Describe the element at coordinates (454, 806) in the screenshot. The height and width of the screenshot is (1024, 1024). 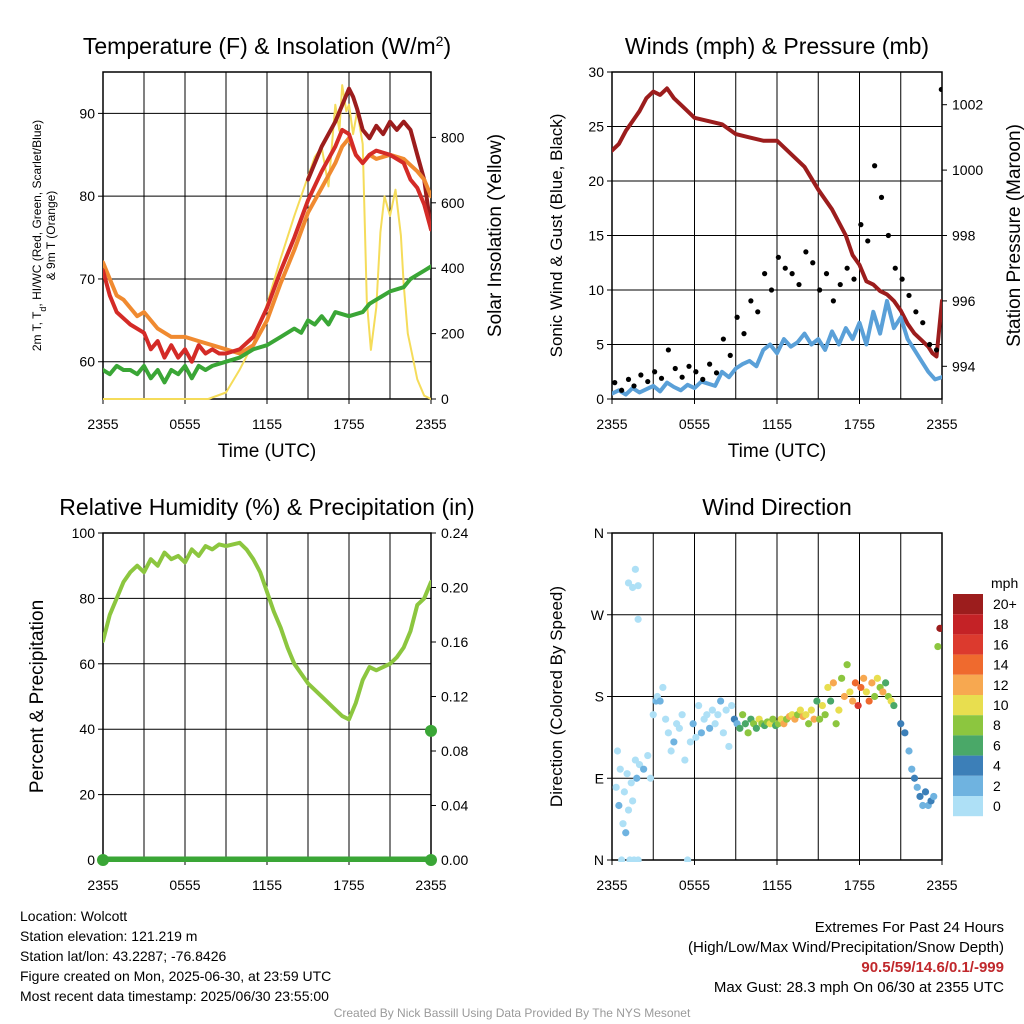
I see `y2-tick-label: 0.04` at that location.